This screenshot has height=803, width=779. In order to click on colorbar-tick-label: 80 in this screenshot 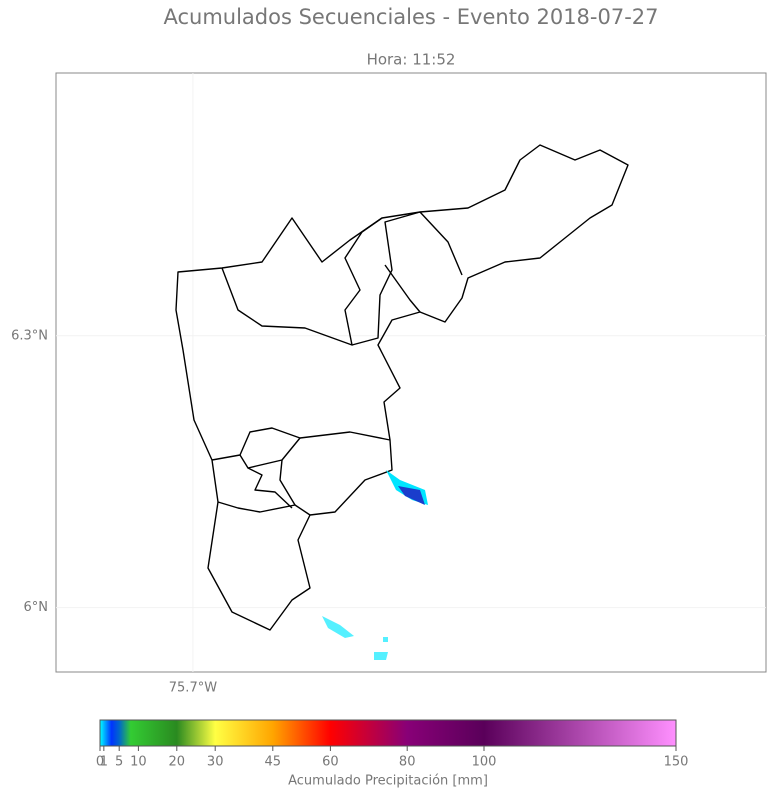, I will do `click(407, 762)`.